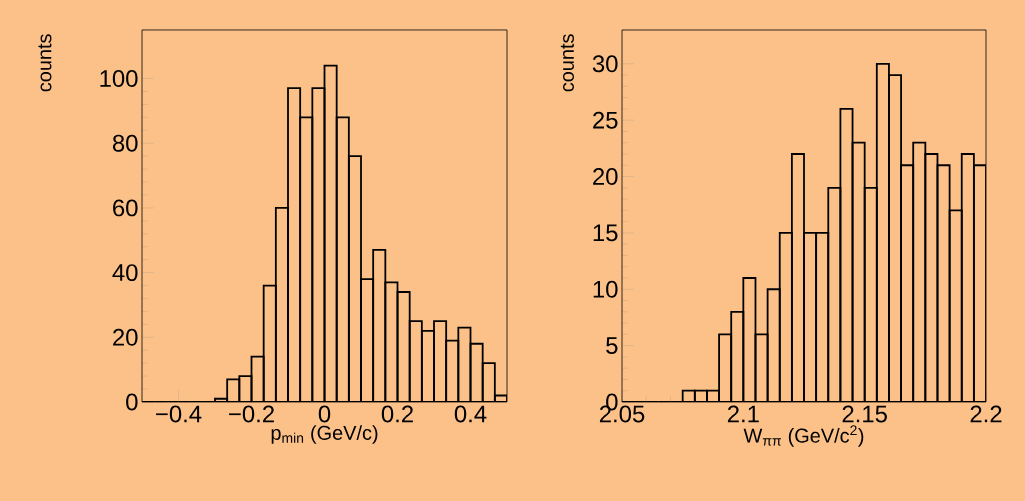 This screenshot has height=501, width=1025. Describe the element at coordinates (179, 414) in the screenshot. I see `x-tick-label: −0.4` at that location.